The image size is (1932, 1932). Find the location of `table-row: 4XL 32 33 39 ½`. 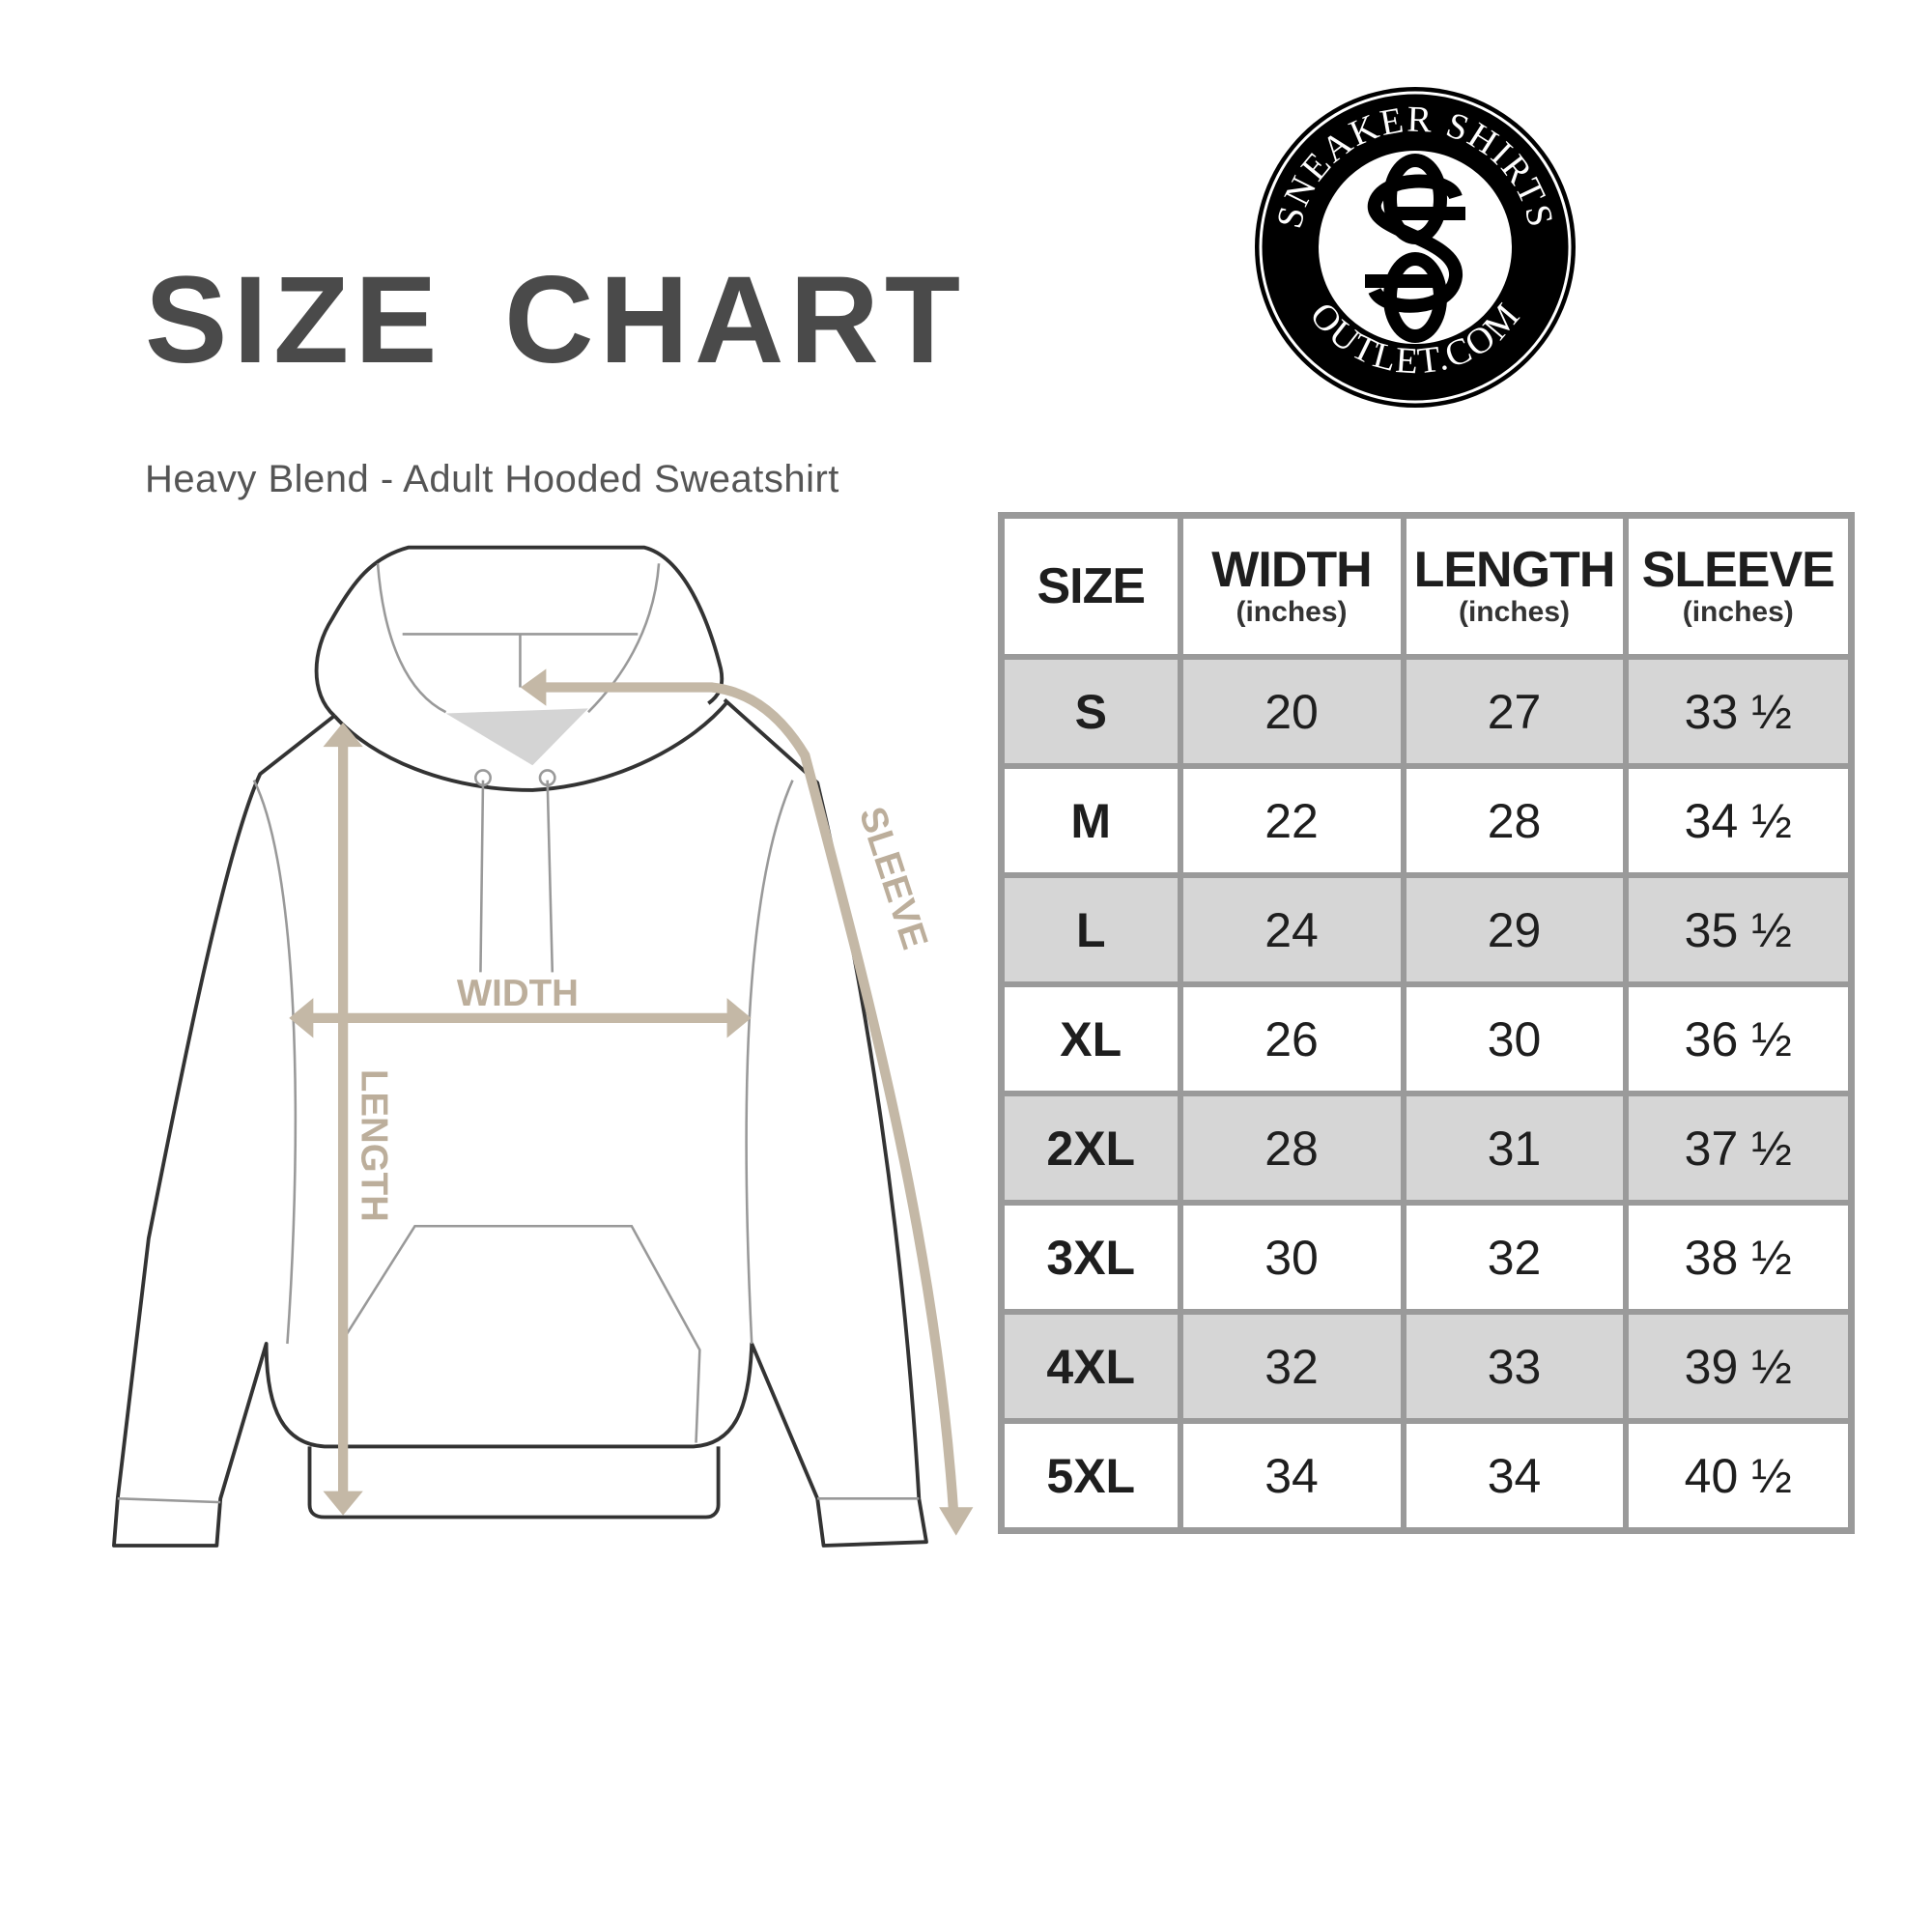

table-row: 4XL 32 33 39 ½ is located at coordinates (1426, 1366).